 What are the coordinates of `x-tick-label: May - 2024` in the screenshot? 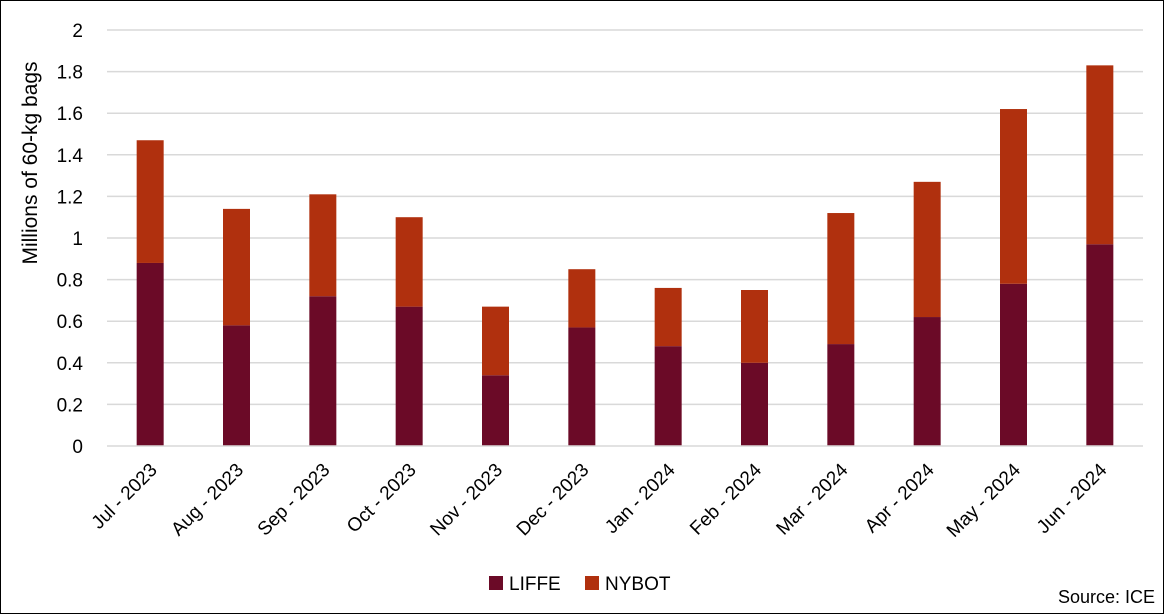 It's located at (984, 500).